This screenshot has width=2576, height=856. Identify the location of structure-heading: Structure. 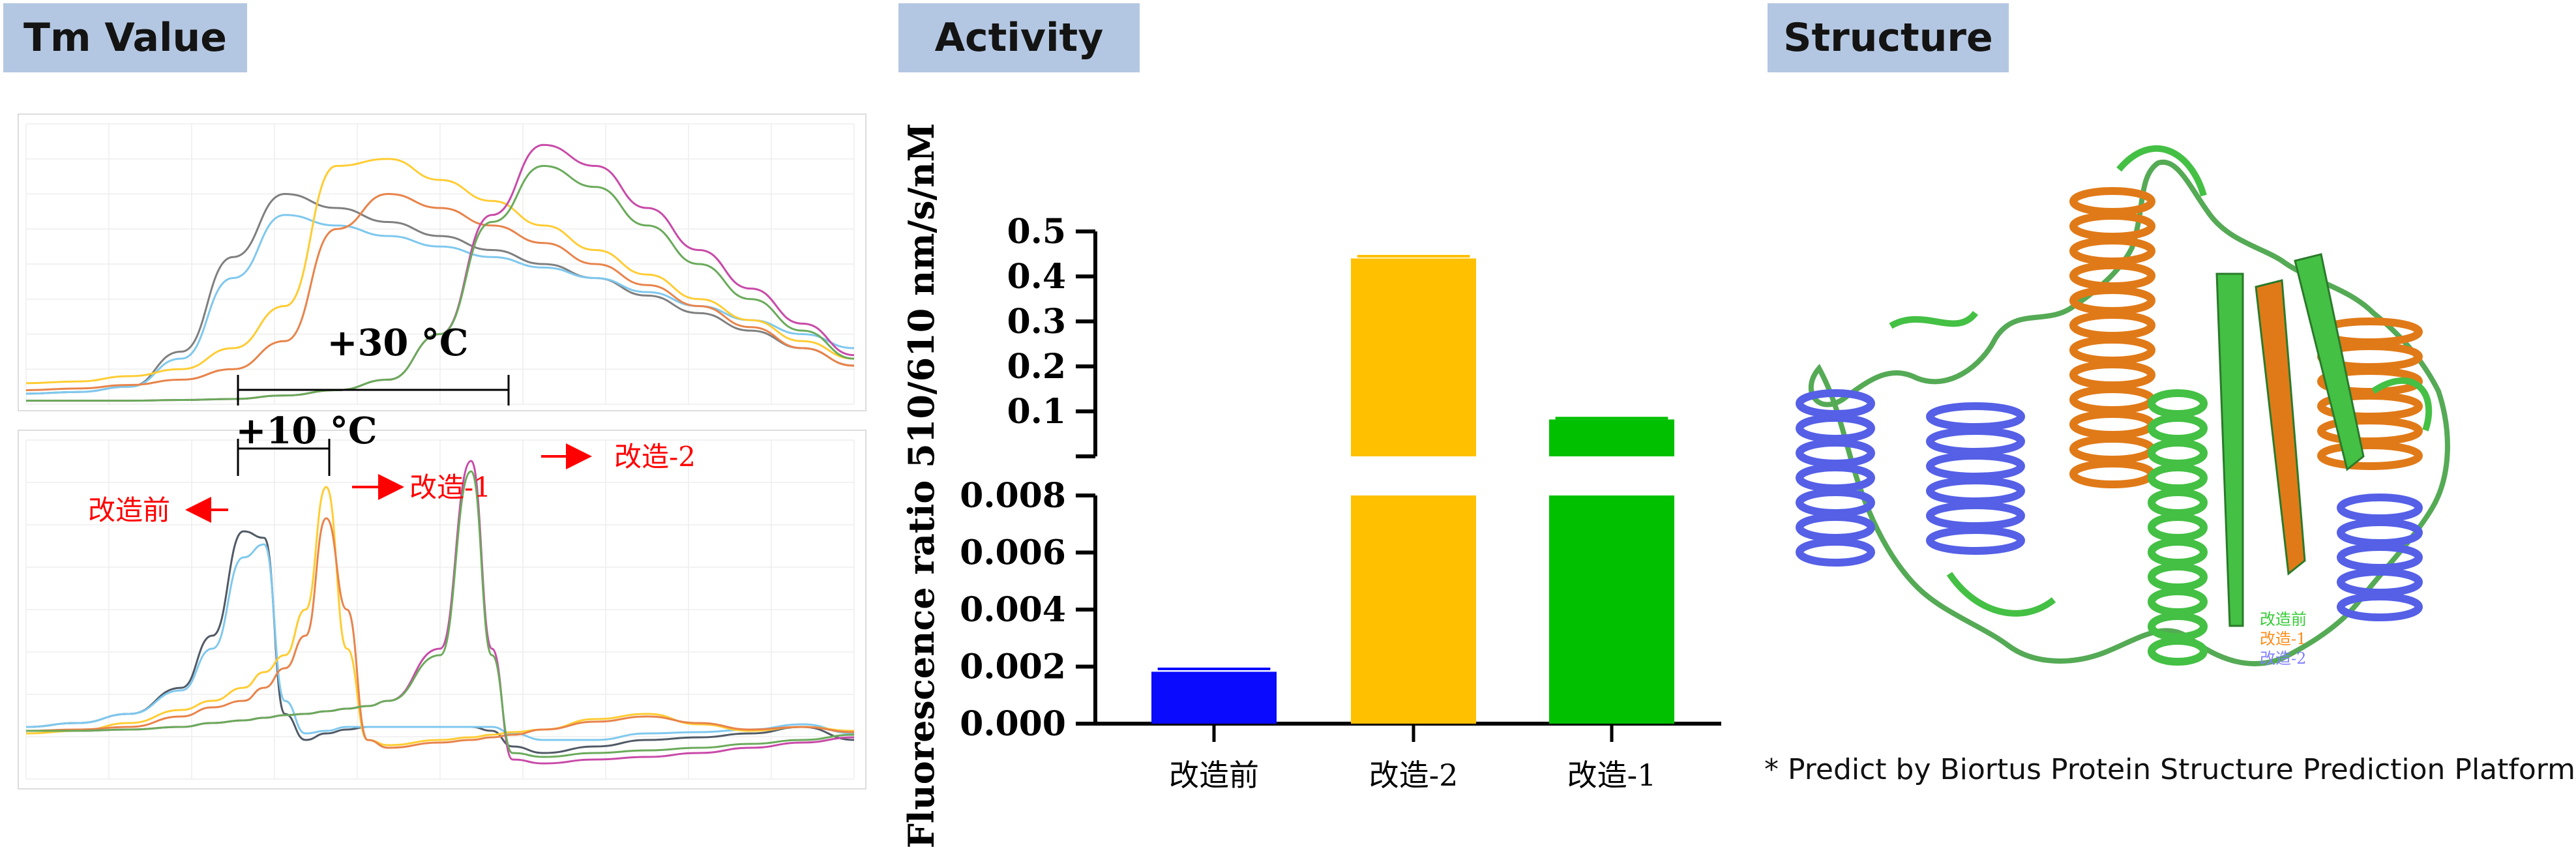
(1888, 37).